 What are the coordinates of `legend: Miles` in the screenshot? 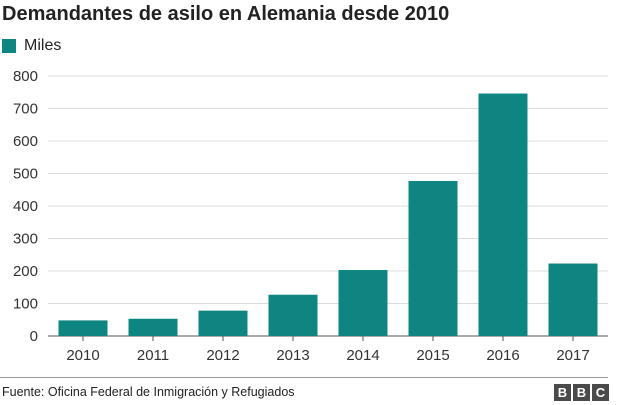 It's located at (31, 46).